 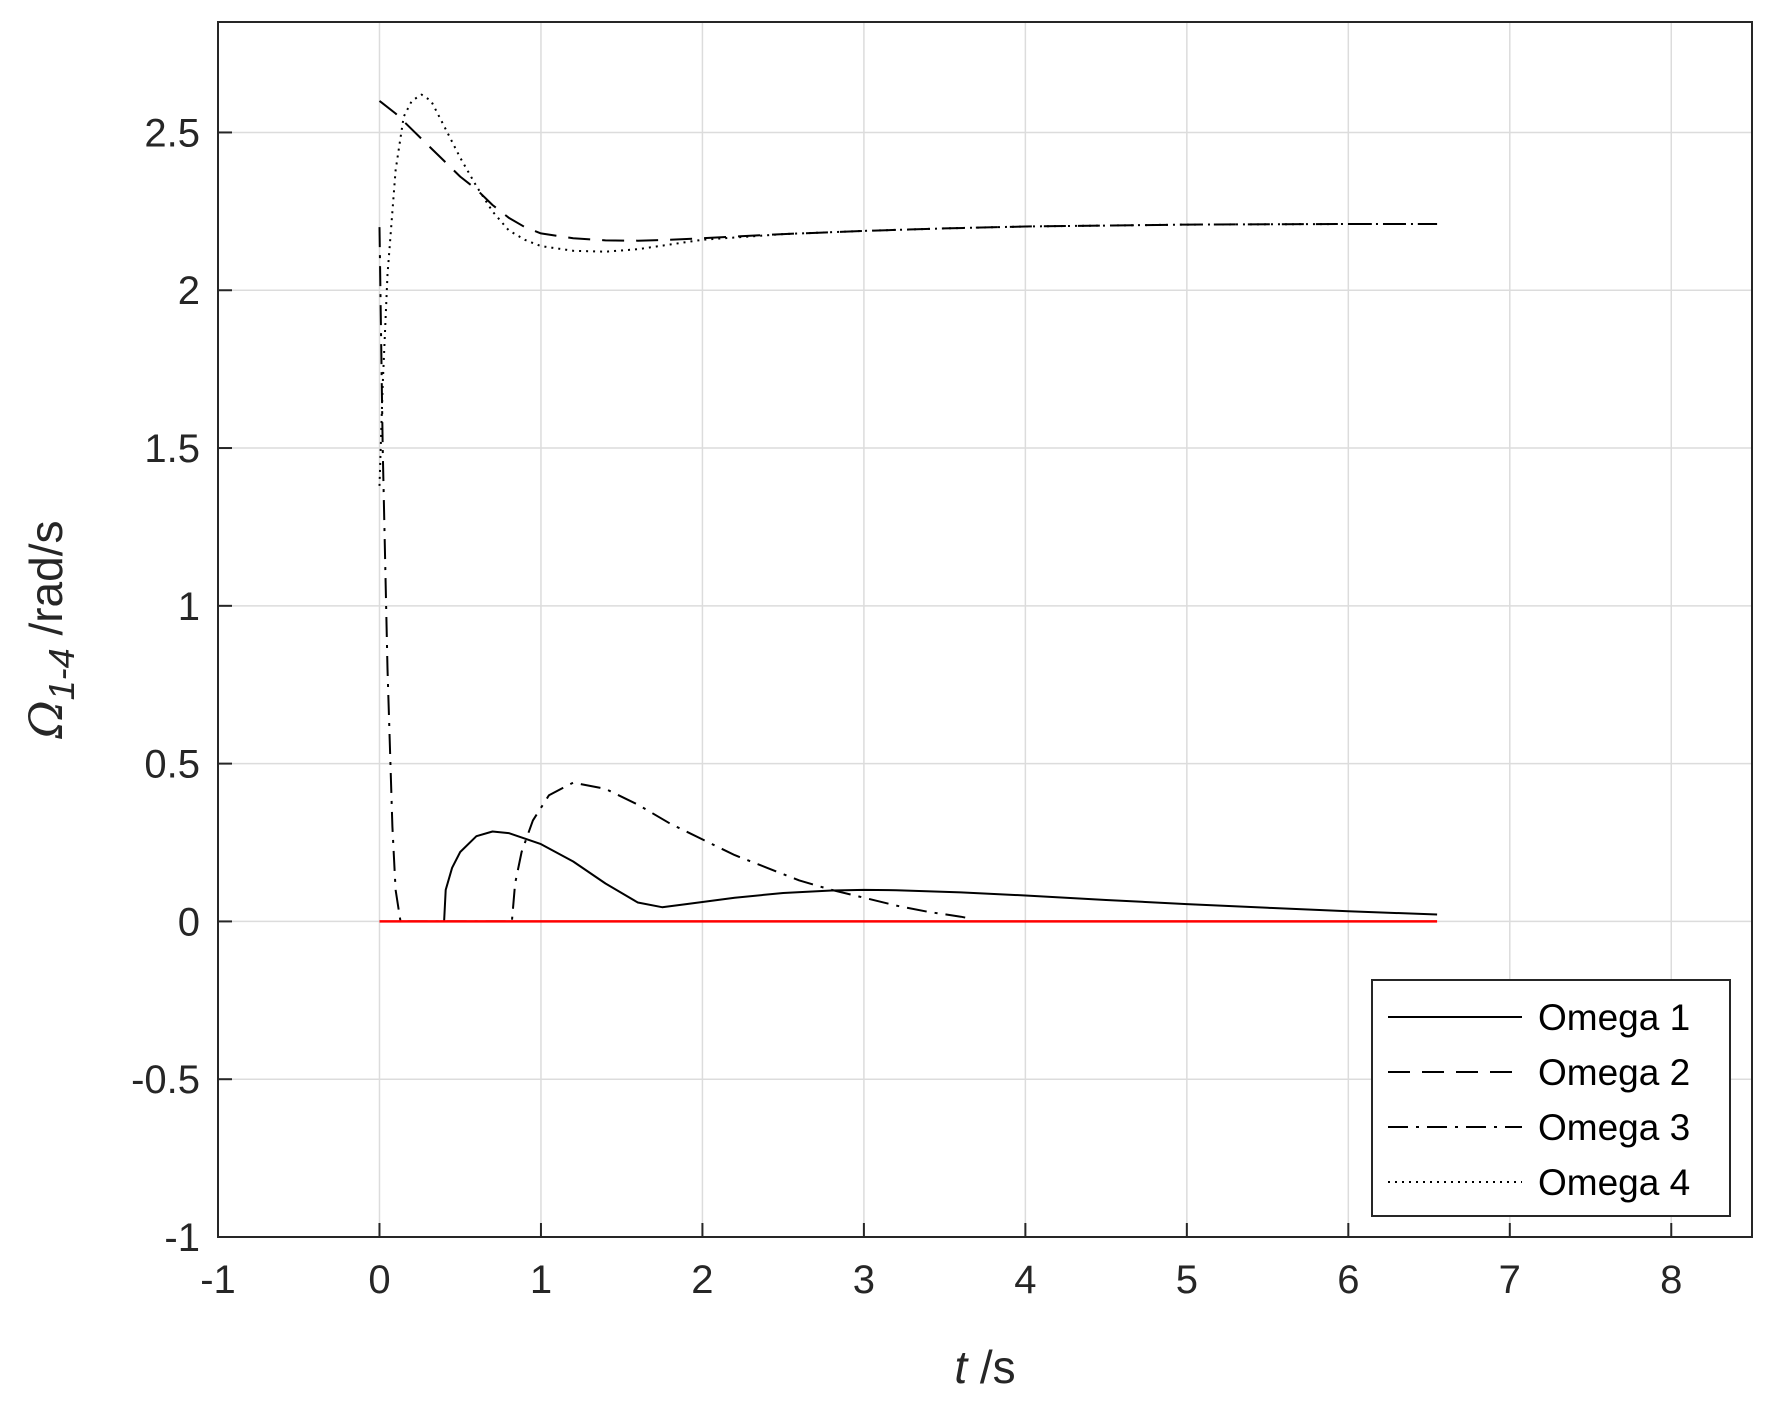 What do you see at coordinates (1671, 1280) in the screenshot?
I see `x-tick-label: 8` at bounding box center [1671, 1280].